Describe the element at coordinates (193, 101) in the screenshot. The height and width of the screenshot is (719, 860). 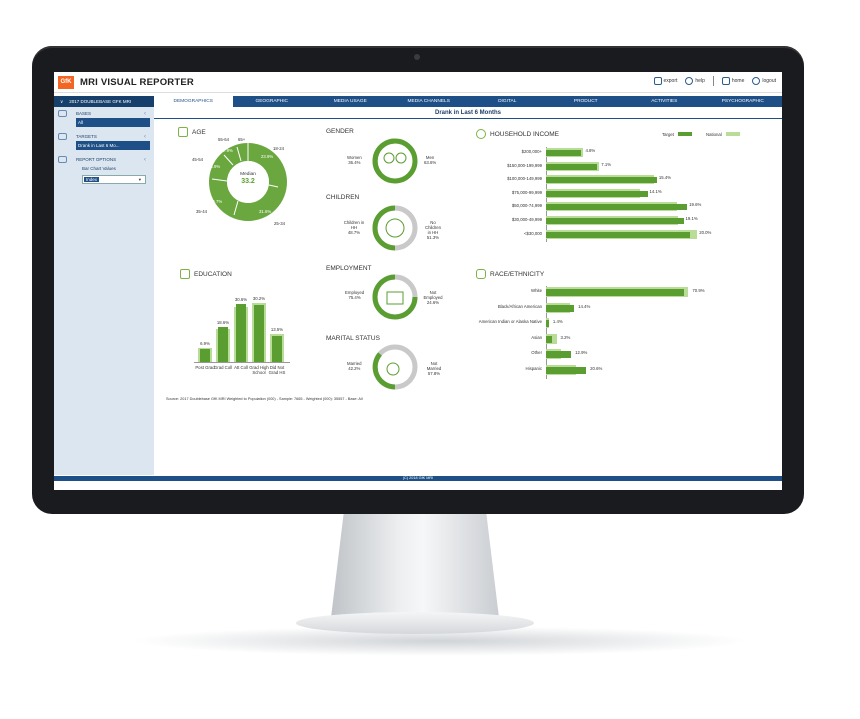
I see `tab-demographics: DEMOGRAPHICS` at that location.